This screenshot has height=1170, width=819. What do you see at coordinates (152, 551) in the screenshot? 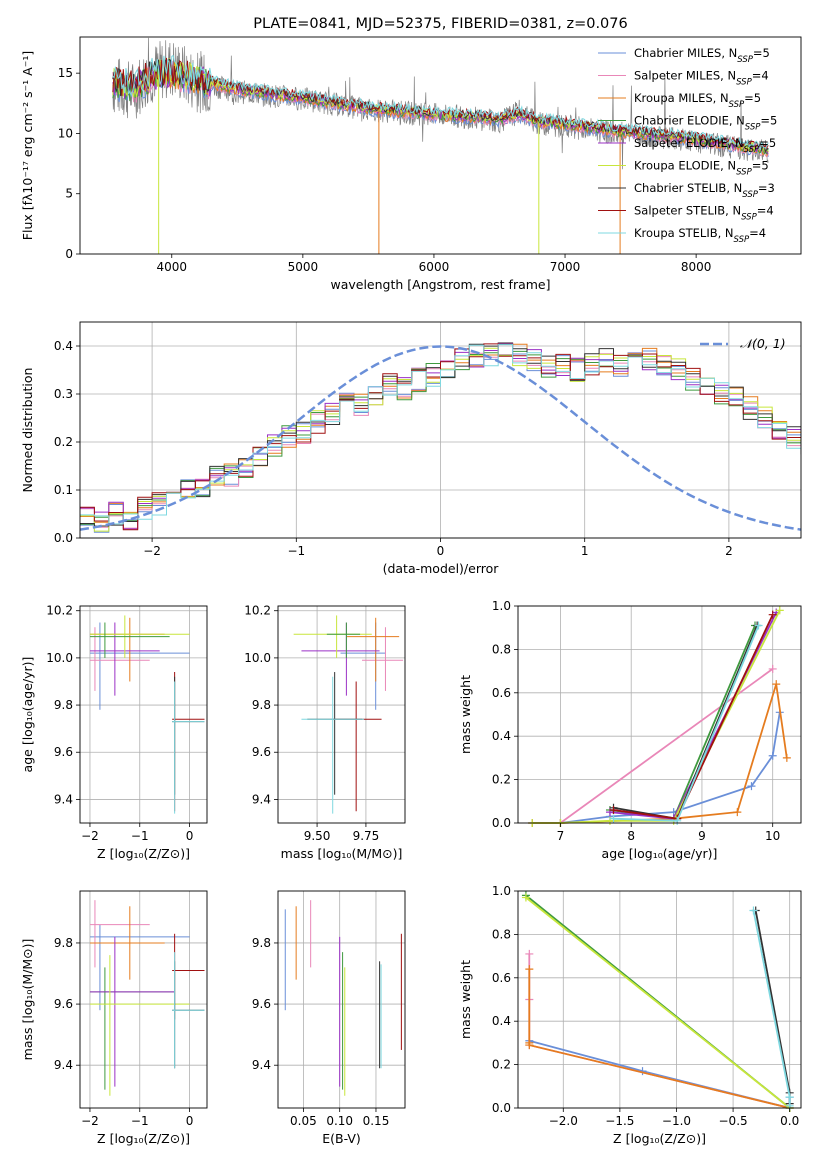
I see `x-tick-label: −2` at bounding box center [152, 551].